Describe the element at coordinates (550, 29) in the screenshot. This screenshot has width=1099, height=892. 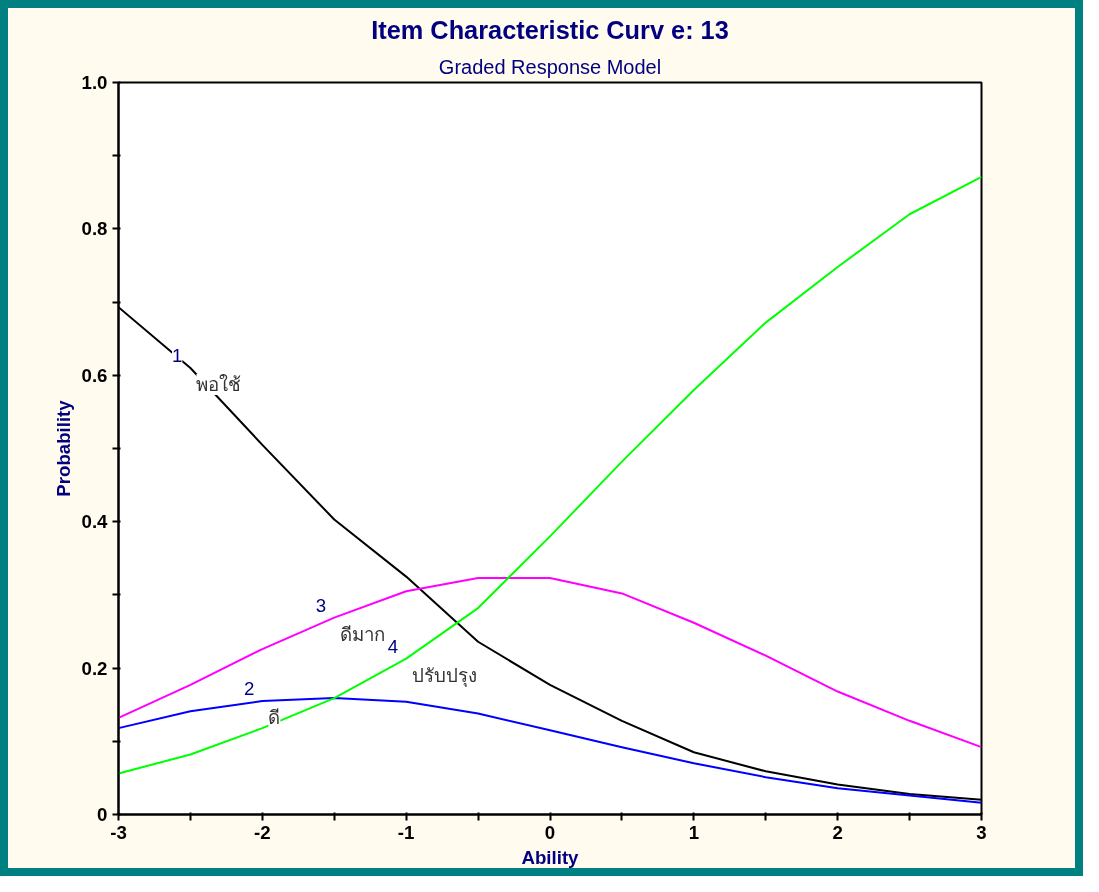
I see `chart-title: Item Characteristic Curv e: 13` at that location.